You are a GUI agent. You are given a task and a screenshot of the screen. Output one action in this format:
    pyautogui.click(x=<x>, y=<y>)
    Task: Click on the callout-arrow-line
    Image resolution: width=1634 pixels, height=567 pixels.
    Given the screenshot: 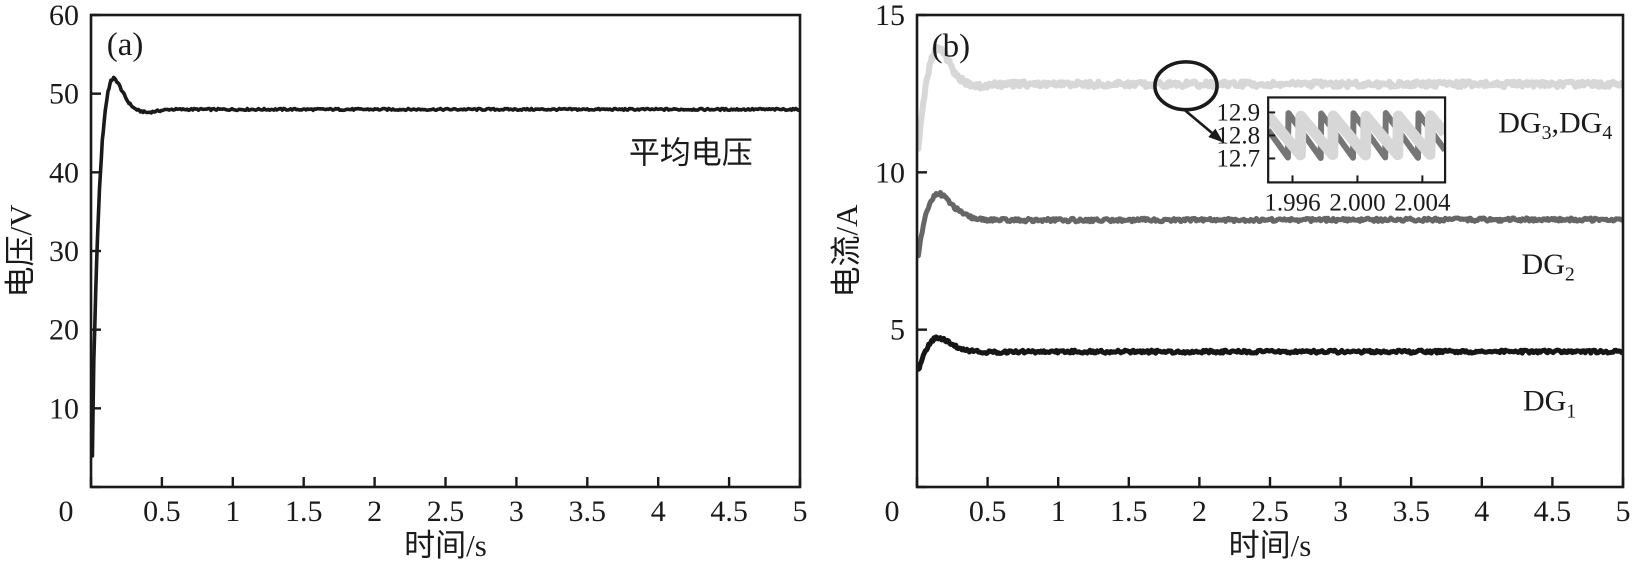 What is the action you would take?
    pyautogui.click(x=1198, y=121)
    